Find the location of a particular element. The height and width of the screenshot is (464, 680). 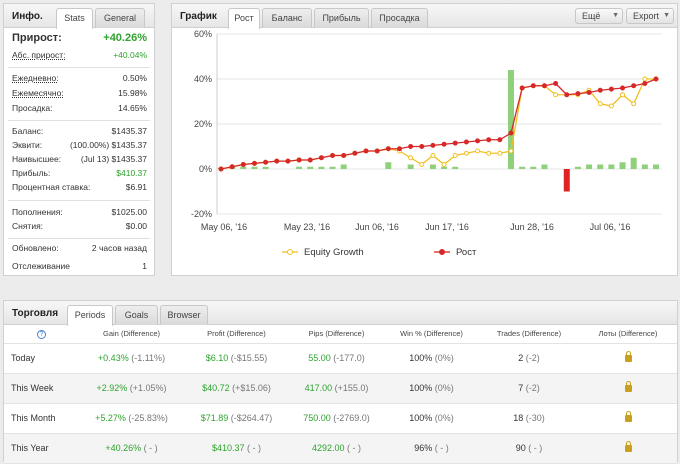

daily-label: Ежедневно: is located at coordinates (35, 78).